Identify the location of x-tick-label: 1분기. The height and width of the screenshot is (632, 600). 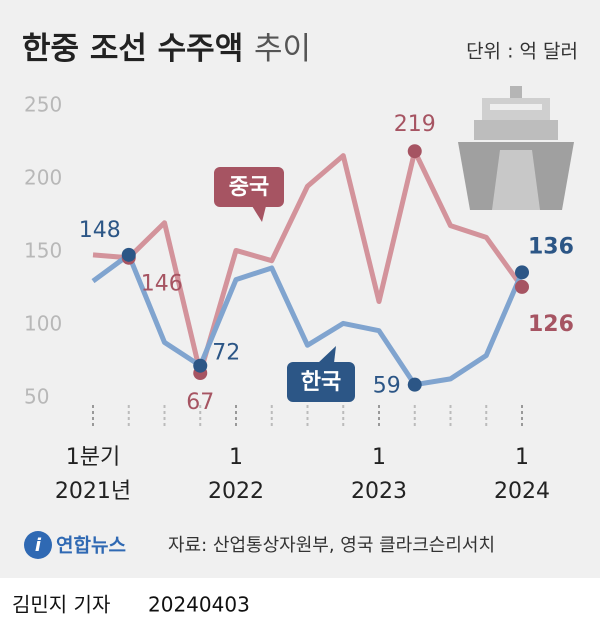
(93, 457).